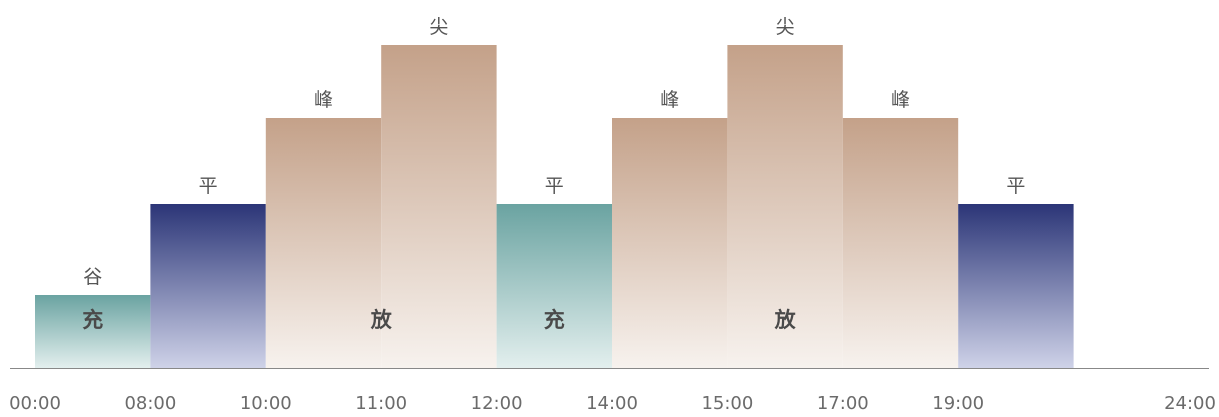  Describe the element at coordinates (208, 186) in the screenshot. I see `tier-label-1: 平` at that location.